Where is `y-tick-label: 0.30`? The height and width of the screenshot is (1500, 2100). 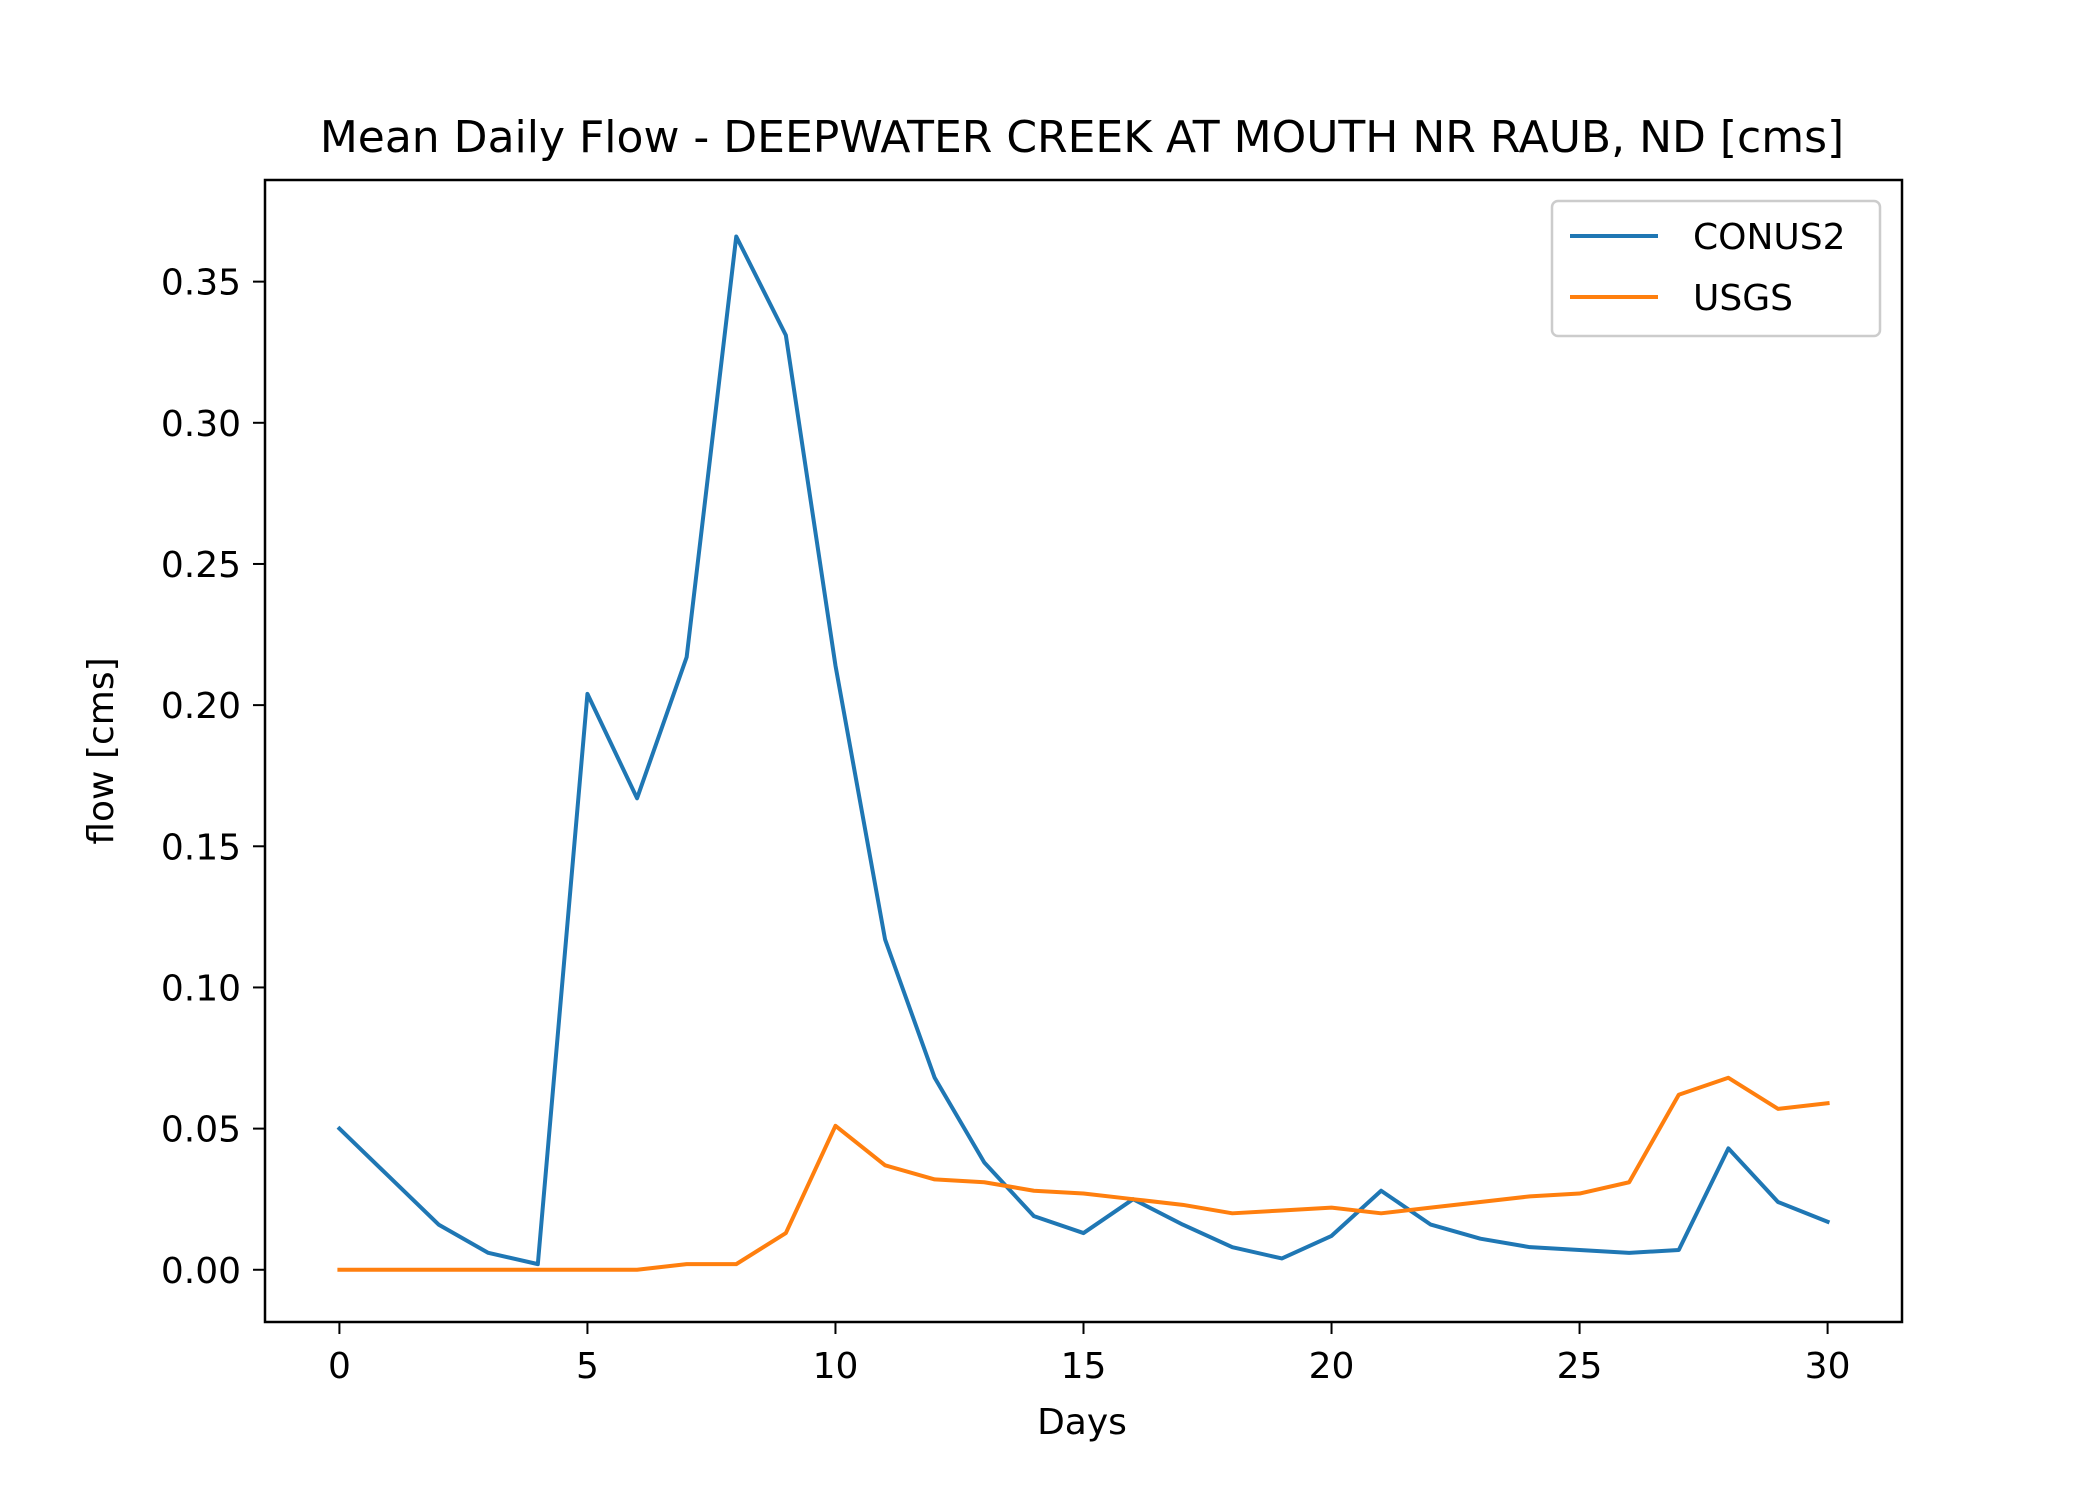
y-tick-label: 0.30 is located at coordinates (201, 424).